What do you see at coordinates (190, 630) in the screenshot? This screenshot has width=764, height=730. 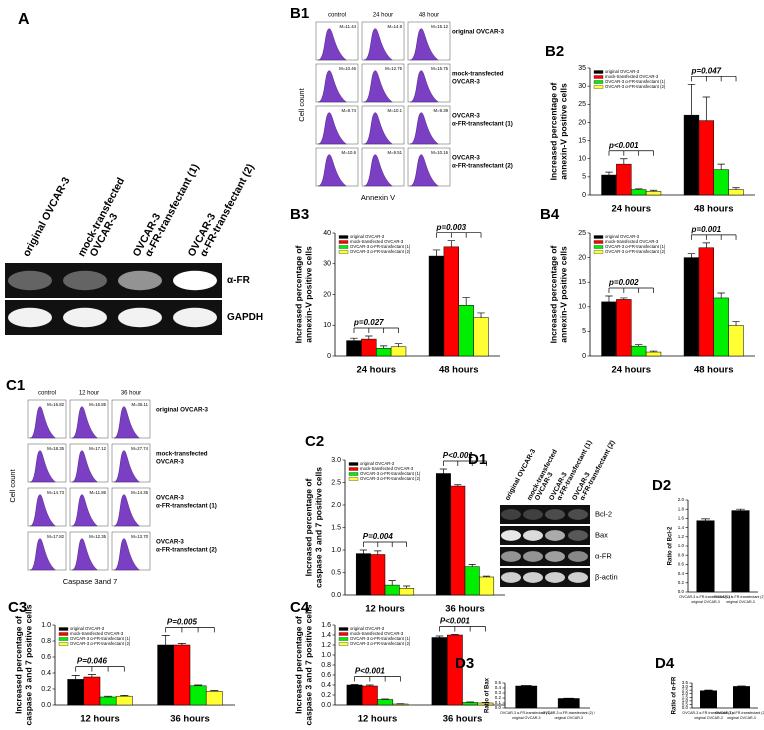 I see `significance-bracket` at bounding box center [190, 630].